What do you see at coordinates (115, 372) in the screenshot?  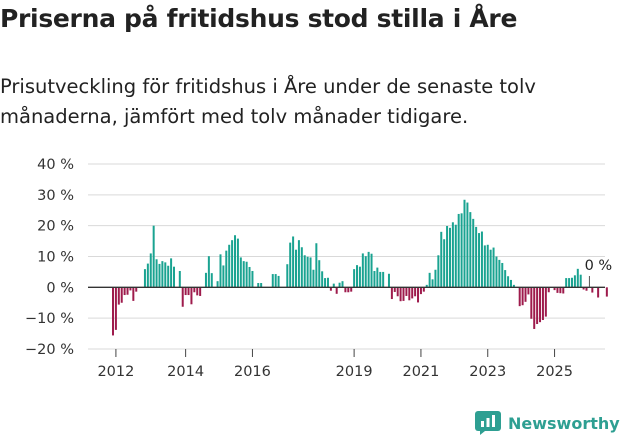 I see `x-tick-label: 2012` at bounding box center [115, 372].